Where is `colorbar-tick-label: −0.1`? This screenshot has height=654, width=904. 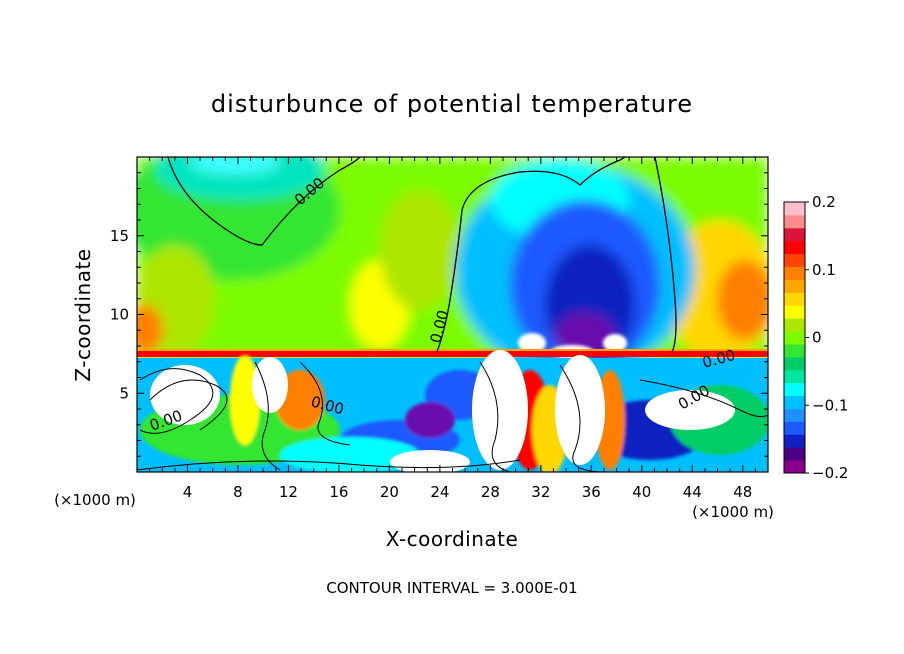
colorbar-tick-label: −0.1 is located at coordinates (830, 405).